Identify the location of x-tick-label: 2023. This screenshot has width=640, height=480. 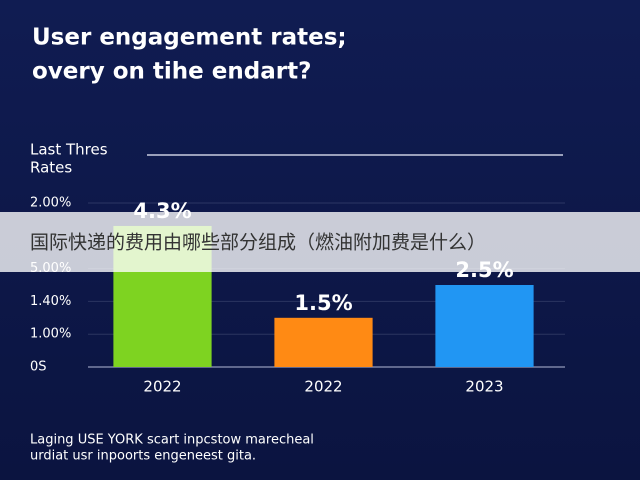
(484, 387).